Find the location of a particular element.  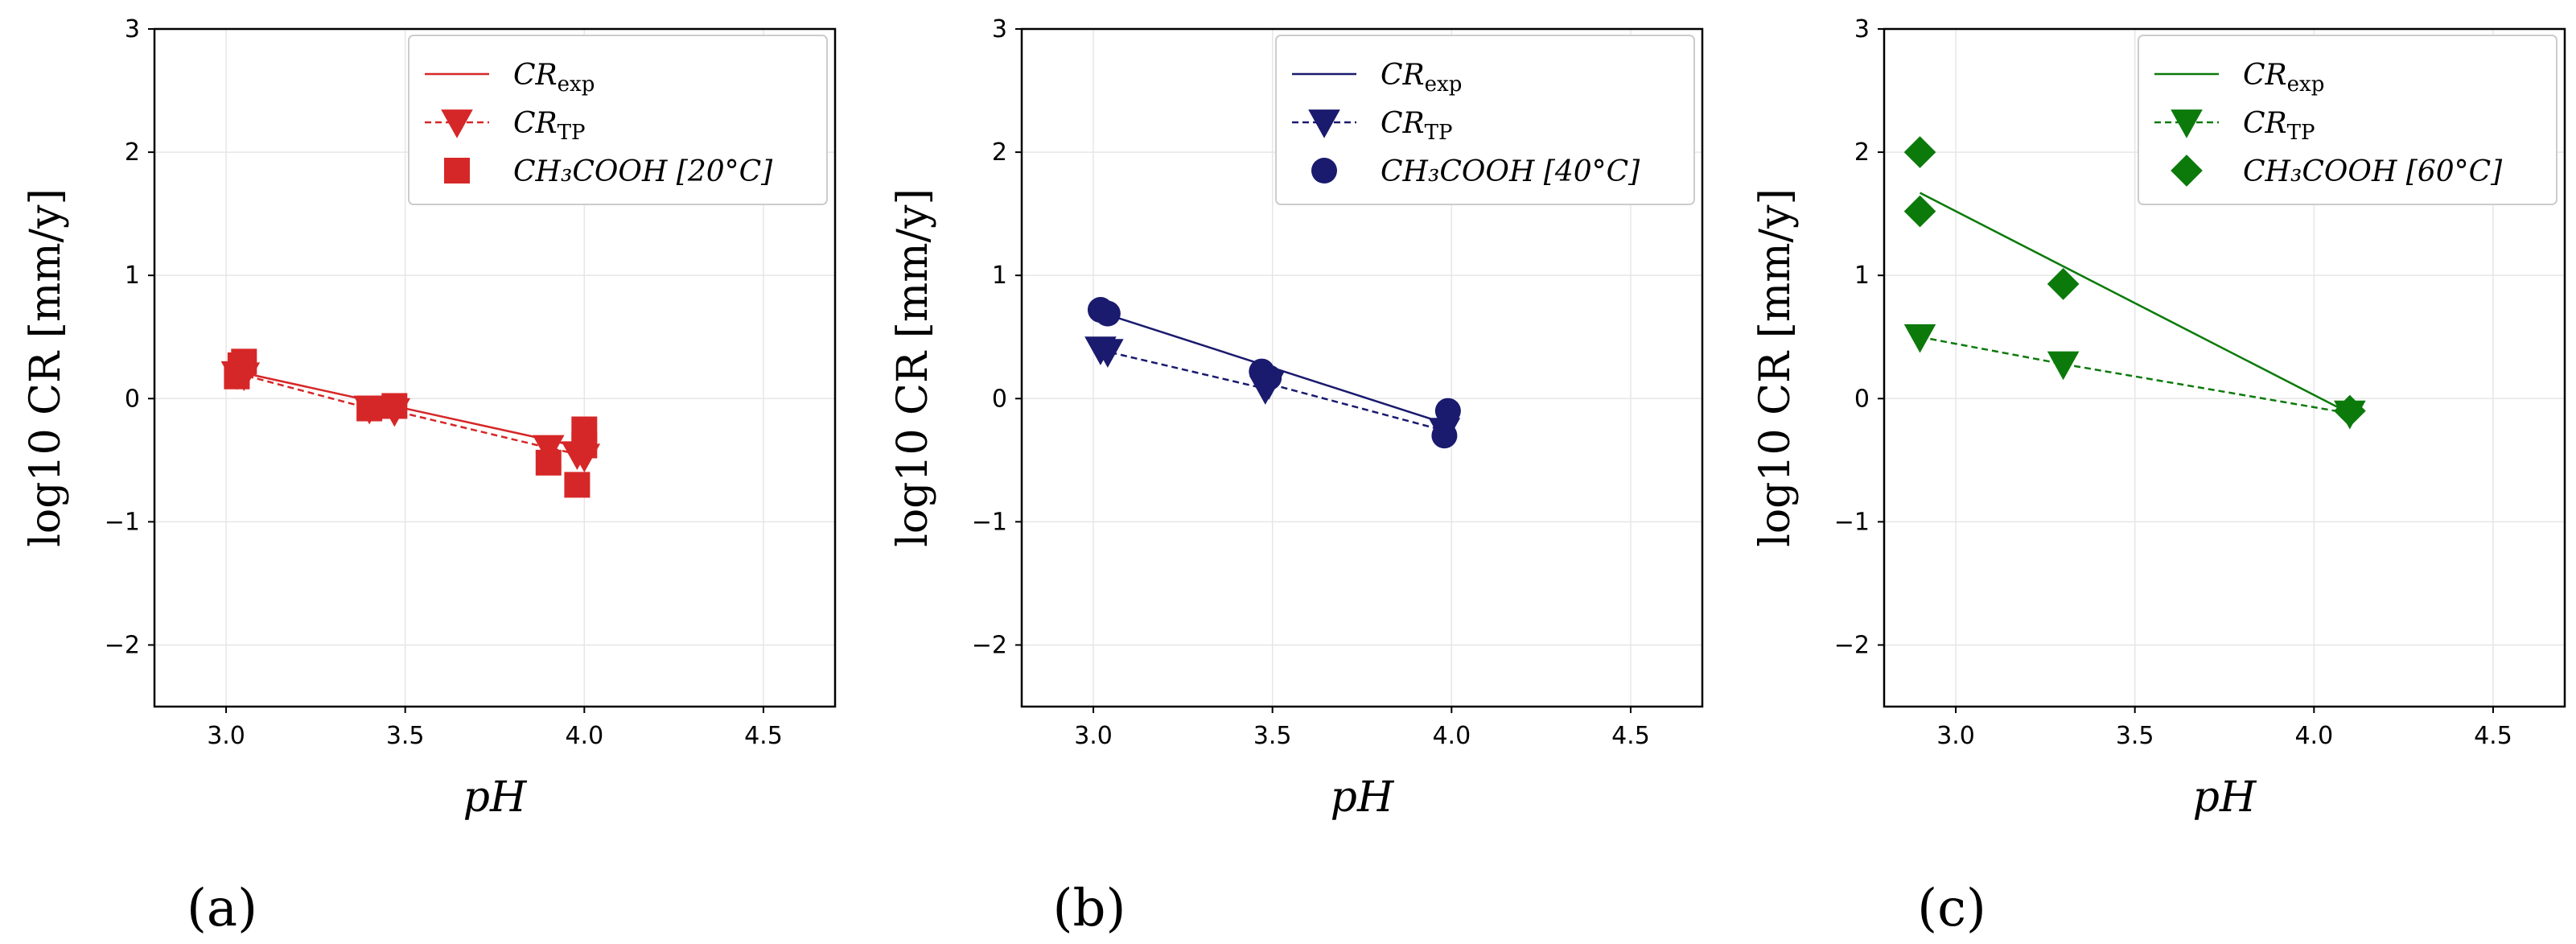

panel-label: (b) is located at coordinates (1089, 909).